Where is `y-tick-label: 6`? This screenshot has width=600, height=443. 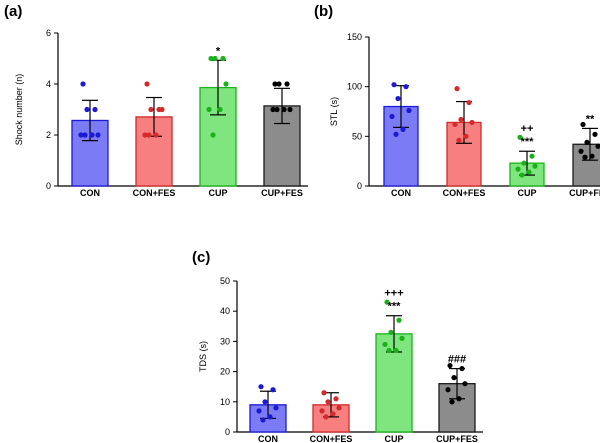
y-tick-label: 6 is located at coordinates (48, 33).